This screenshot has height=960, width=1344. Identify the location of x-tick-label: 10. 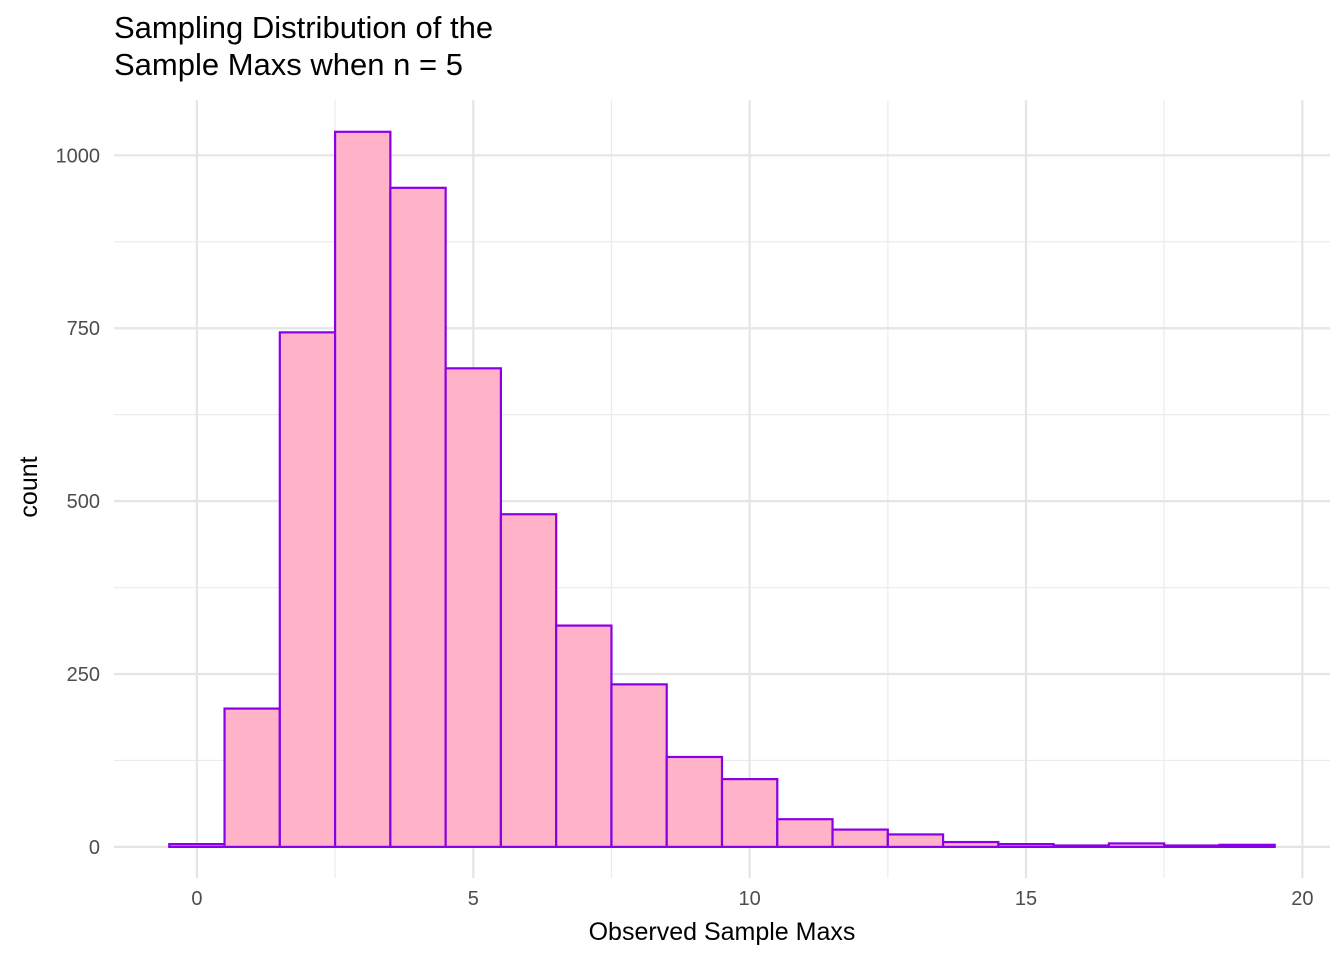
(750, 899).